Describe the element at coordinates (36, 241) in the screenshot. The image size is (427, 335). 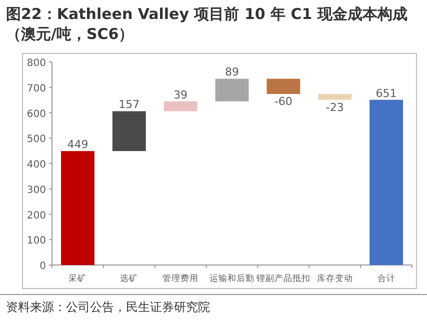
I see `y-tick-label: 100` at that location.